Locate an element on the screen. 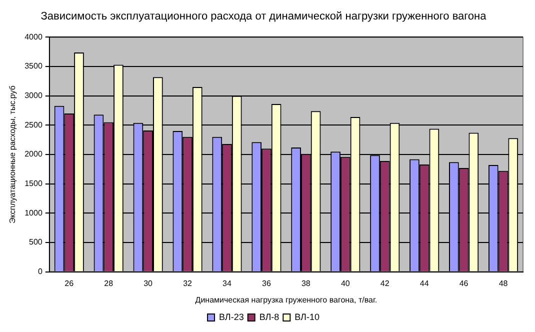  x-tick-label: 40 is located at coordinates (345, 283).